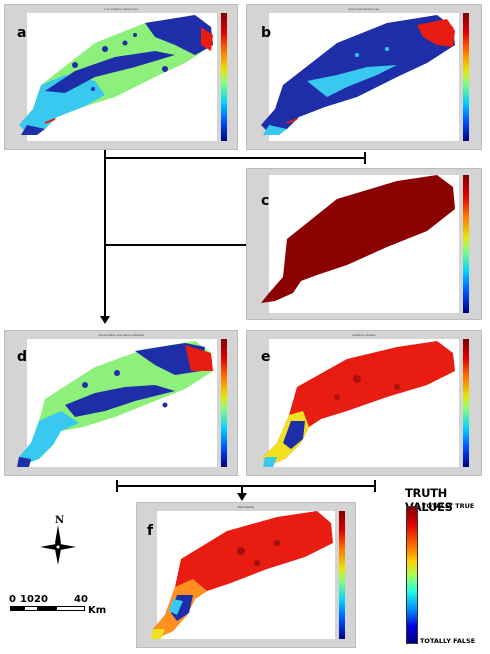 The height and width of the screenshot is (654, 490). I want to click on panel-title: Low Organic matter level, so click(121, 9).